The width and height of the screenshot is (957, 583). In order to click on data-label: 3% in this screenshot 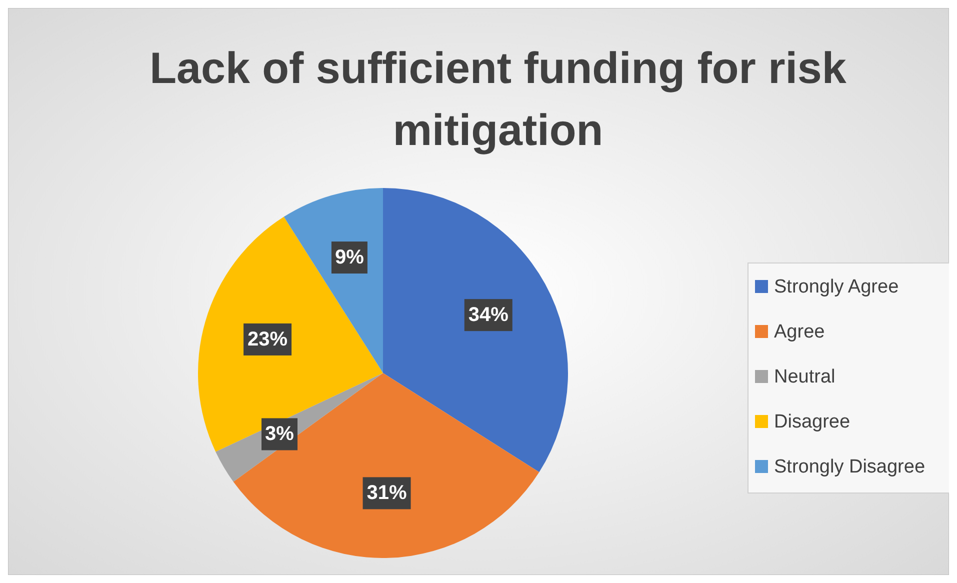, I will do `click(279, 434)`.